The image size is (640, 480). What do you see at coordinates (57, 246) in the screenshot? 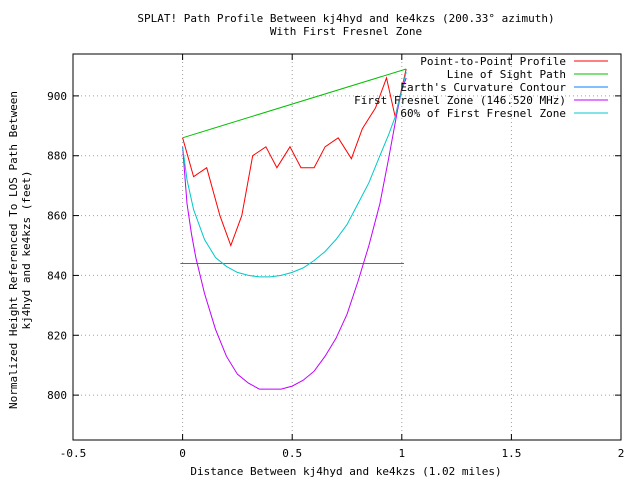
I see `y-tick-labels: 800 820 840 860 880 900` at bounding box center [57, 246].